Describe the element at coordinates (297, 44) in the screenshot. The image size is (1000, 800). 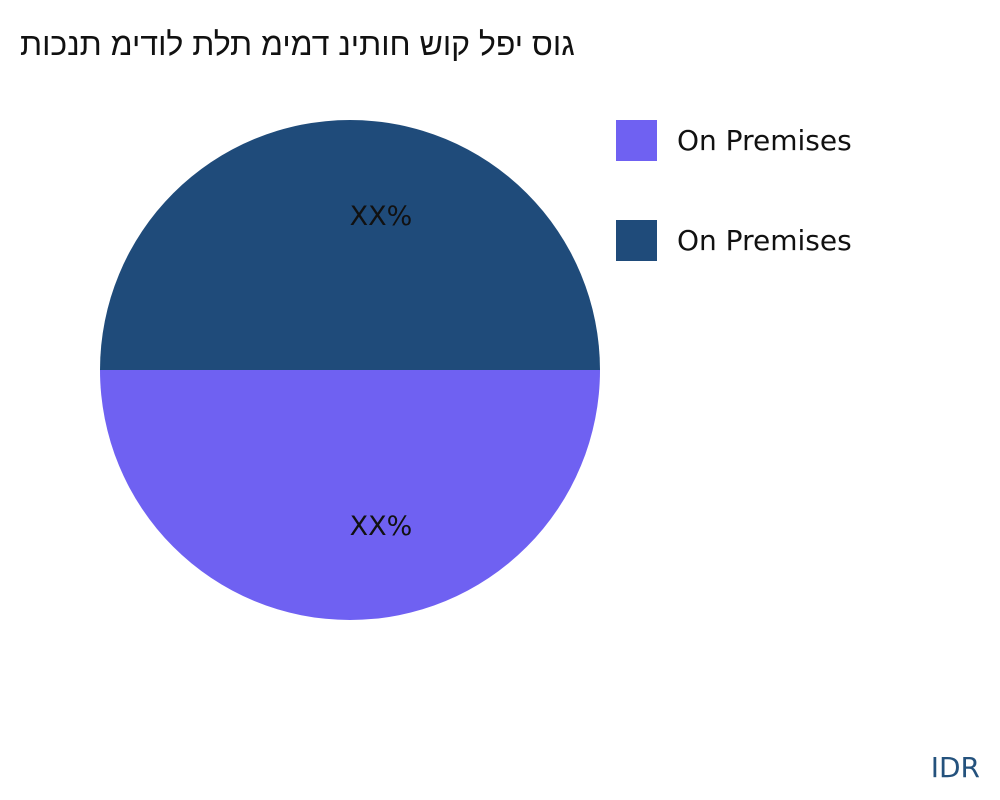
I see `chart-title: גוס יפל קוש חותינ דמימ תלת לודימ תנכות` at that location.